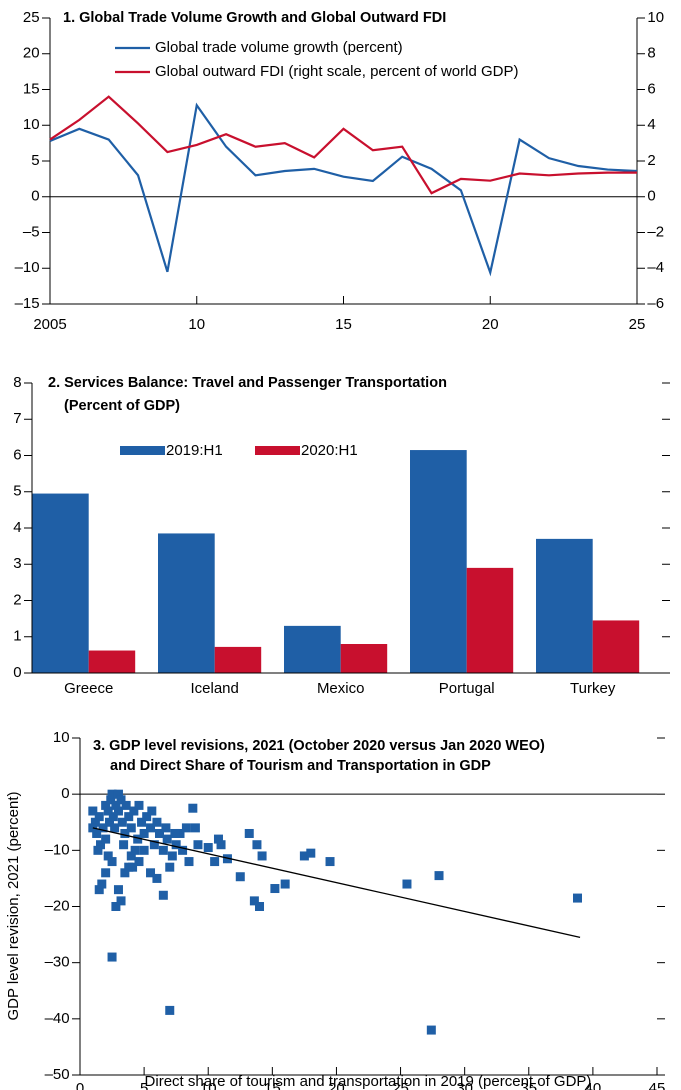  I want to click on y-tick-label: –10, so click(27, 267).